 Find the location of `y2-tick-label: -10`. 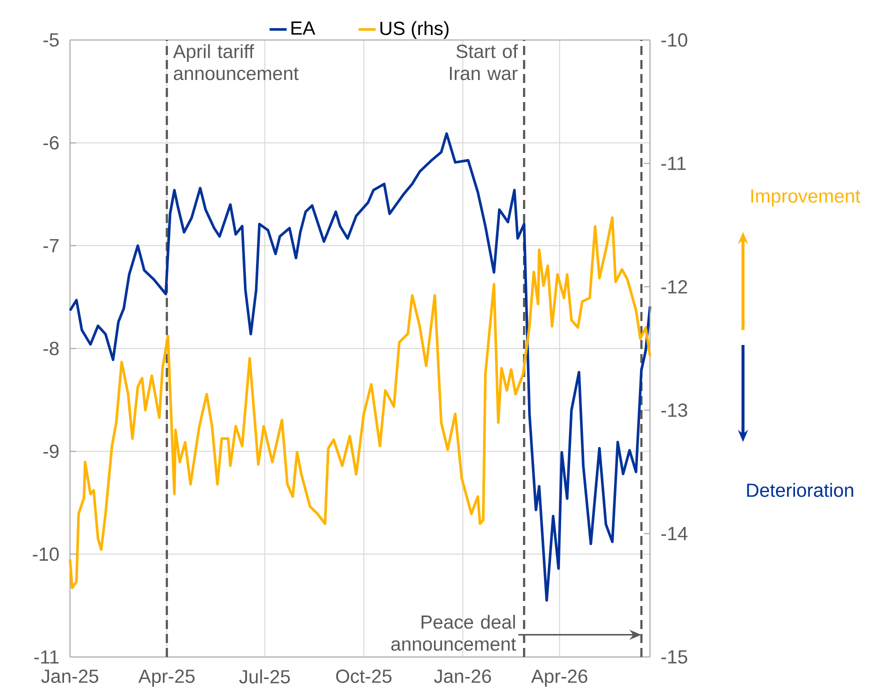

y2-tick-label: -10 is located at coordinates (674, 40).